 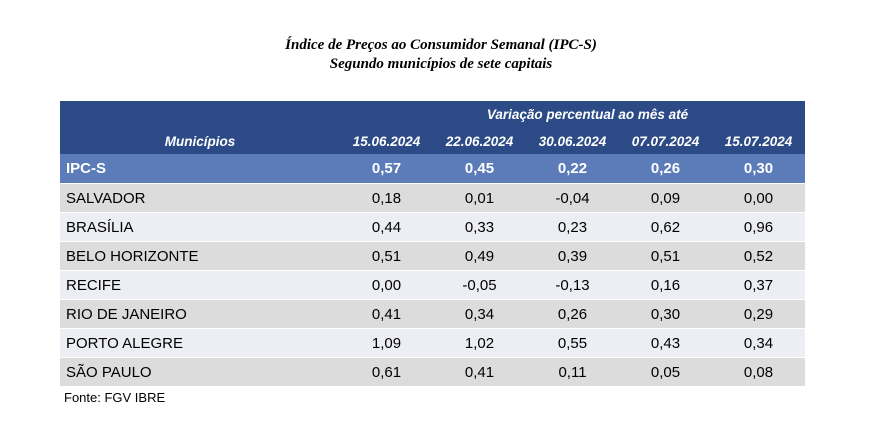 I want to click on cell-value: 0,23, so click(x=572, y=227).